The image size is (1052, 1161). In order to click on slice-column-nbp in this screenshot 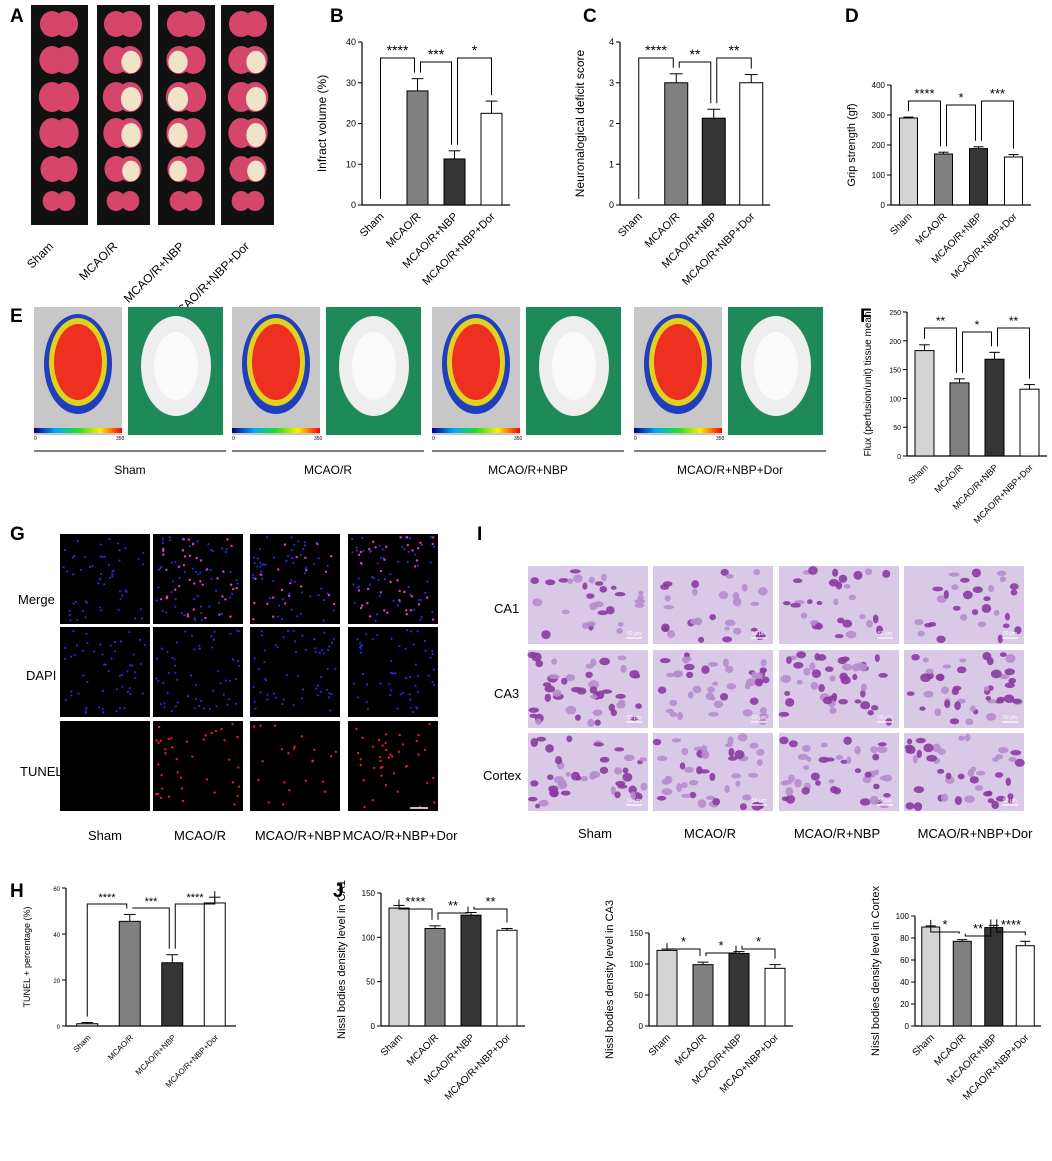, I will do `click(186, 115)`.